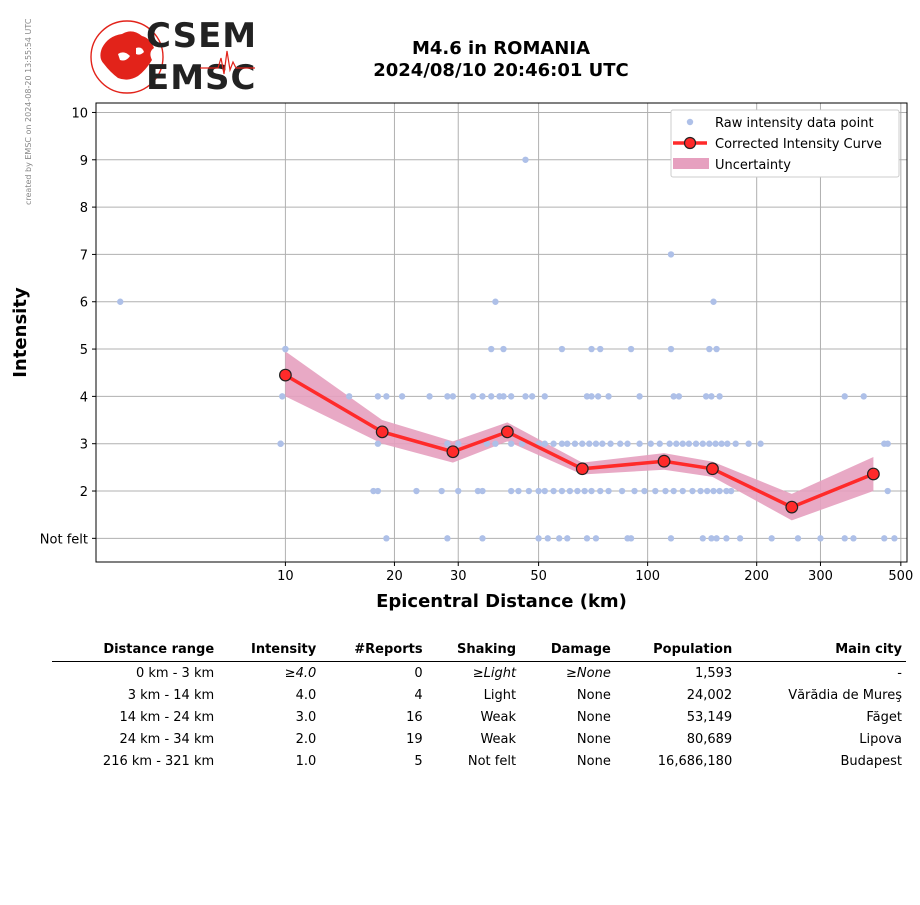  What do you see at coordinates (373, 651) in the screenshot?
I see `table-header-cell: #Reports` at bounding box center [373, 651].